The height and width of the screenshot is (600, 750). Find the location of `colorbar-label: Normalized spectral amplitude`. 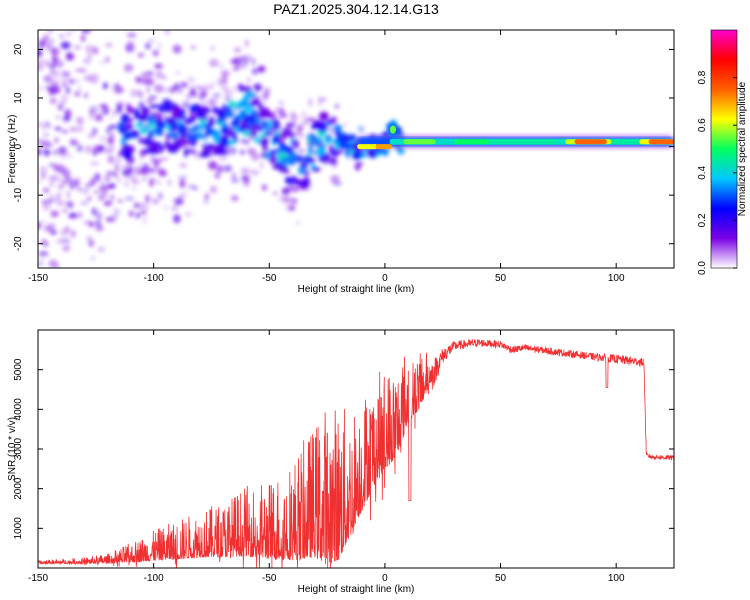

colorbar-label: Normalized spectral amplitude is located at coordinates (742, 148).